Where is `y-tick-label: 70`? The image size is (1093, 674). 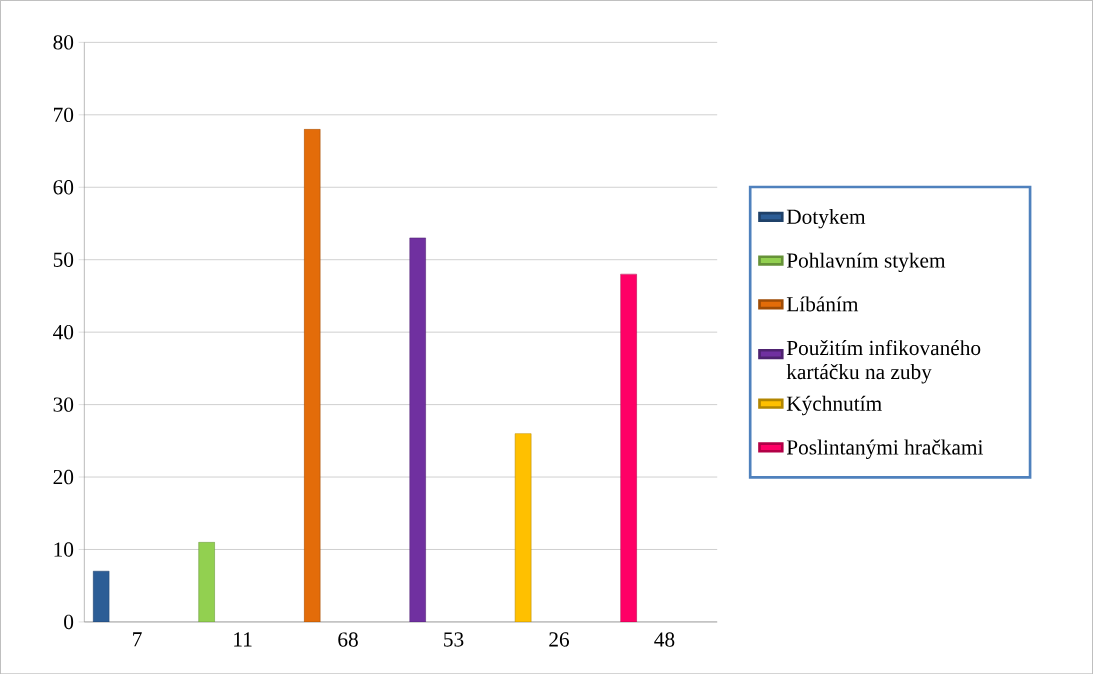 y-tick-label: 70 is located at coordinates (64, 114).